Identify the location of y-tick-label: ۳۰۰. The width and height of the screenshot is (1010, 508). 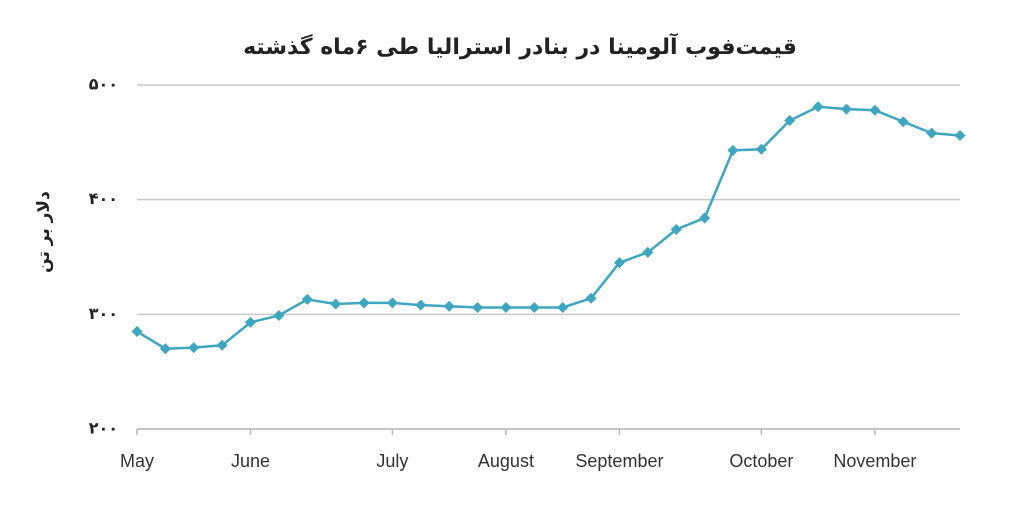
(103, 313).